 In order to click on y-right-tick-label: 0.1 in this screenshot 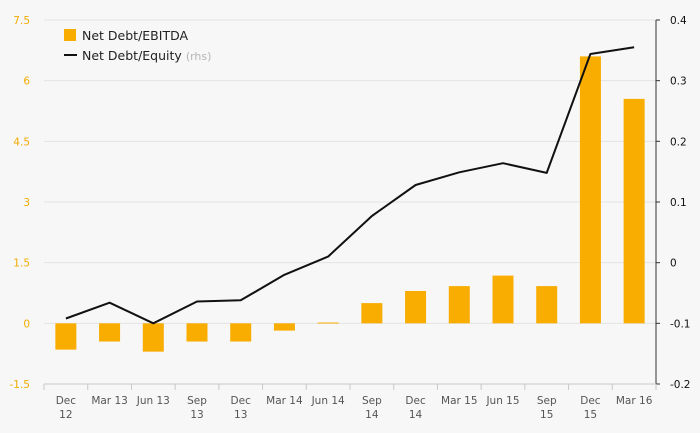, I will do `click(678, 203)`.